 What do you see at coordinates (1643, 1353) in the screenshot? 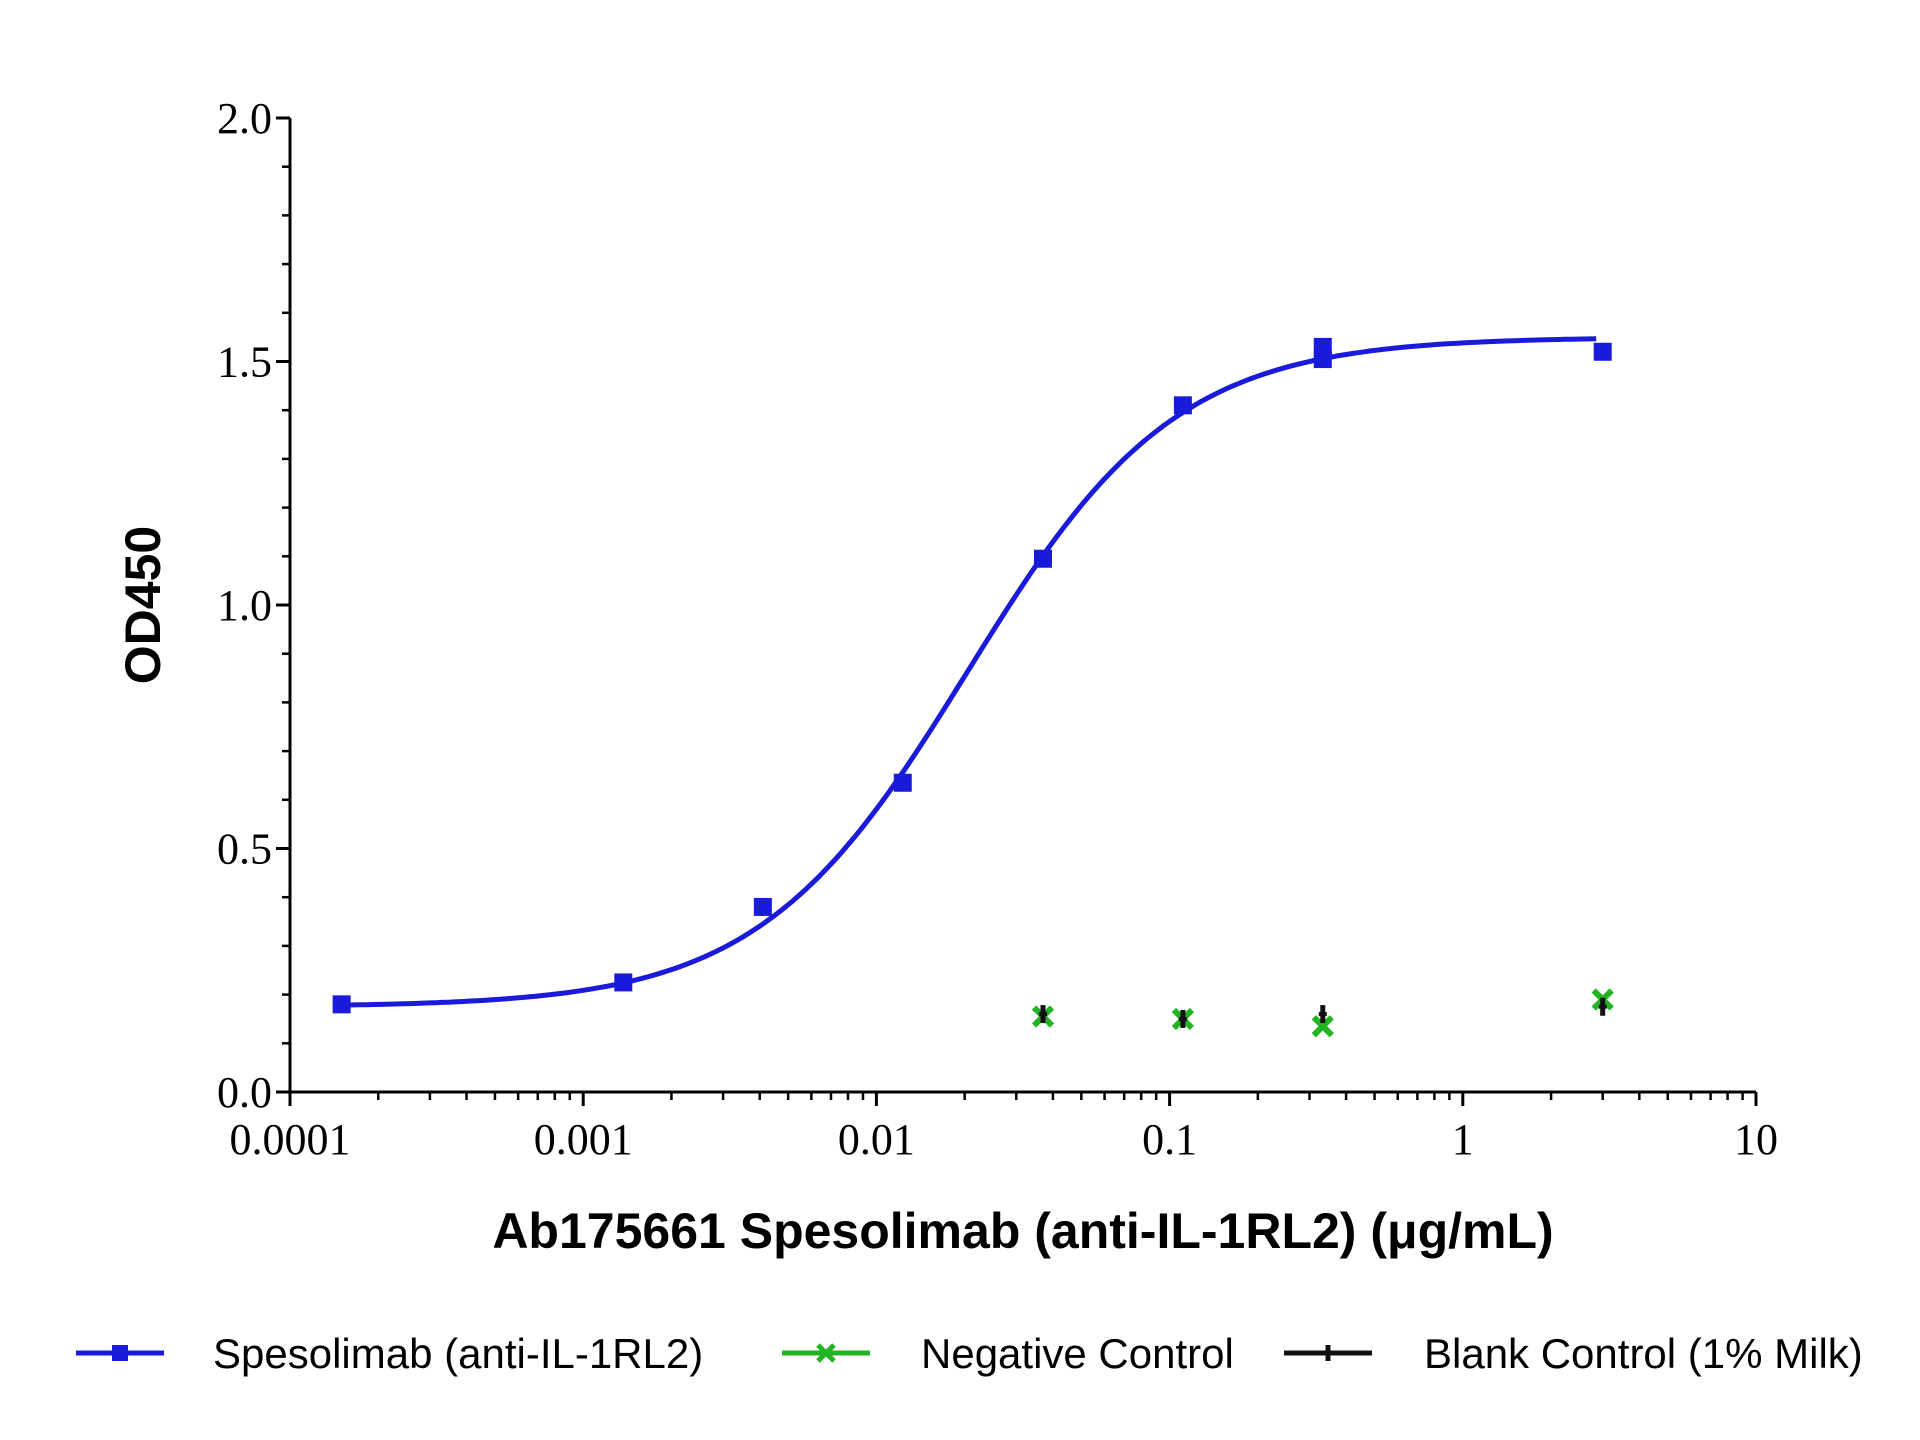
I see `legend-label: Blank Control (1% Milk)` at bounding box center [1643, 1353].